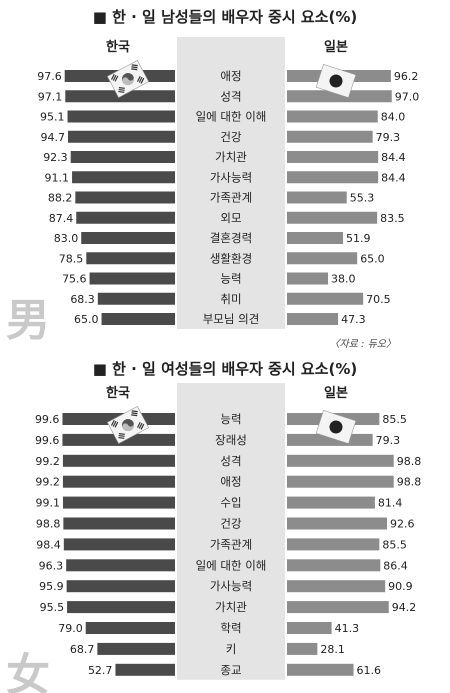 Image resolution: width=450 pixels, height=693 pixels. What do you see at coordinates (74, 279) in the screenshot?
I see `korea-value-label: 75.6` at bounding box center [74, 279].